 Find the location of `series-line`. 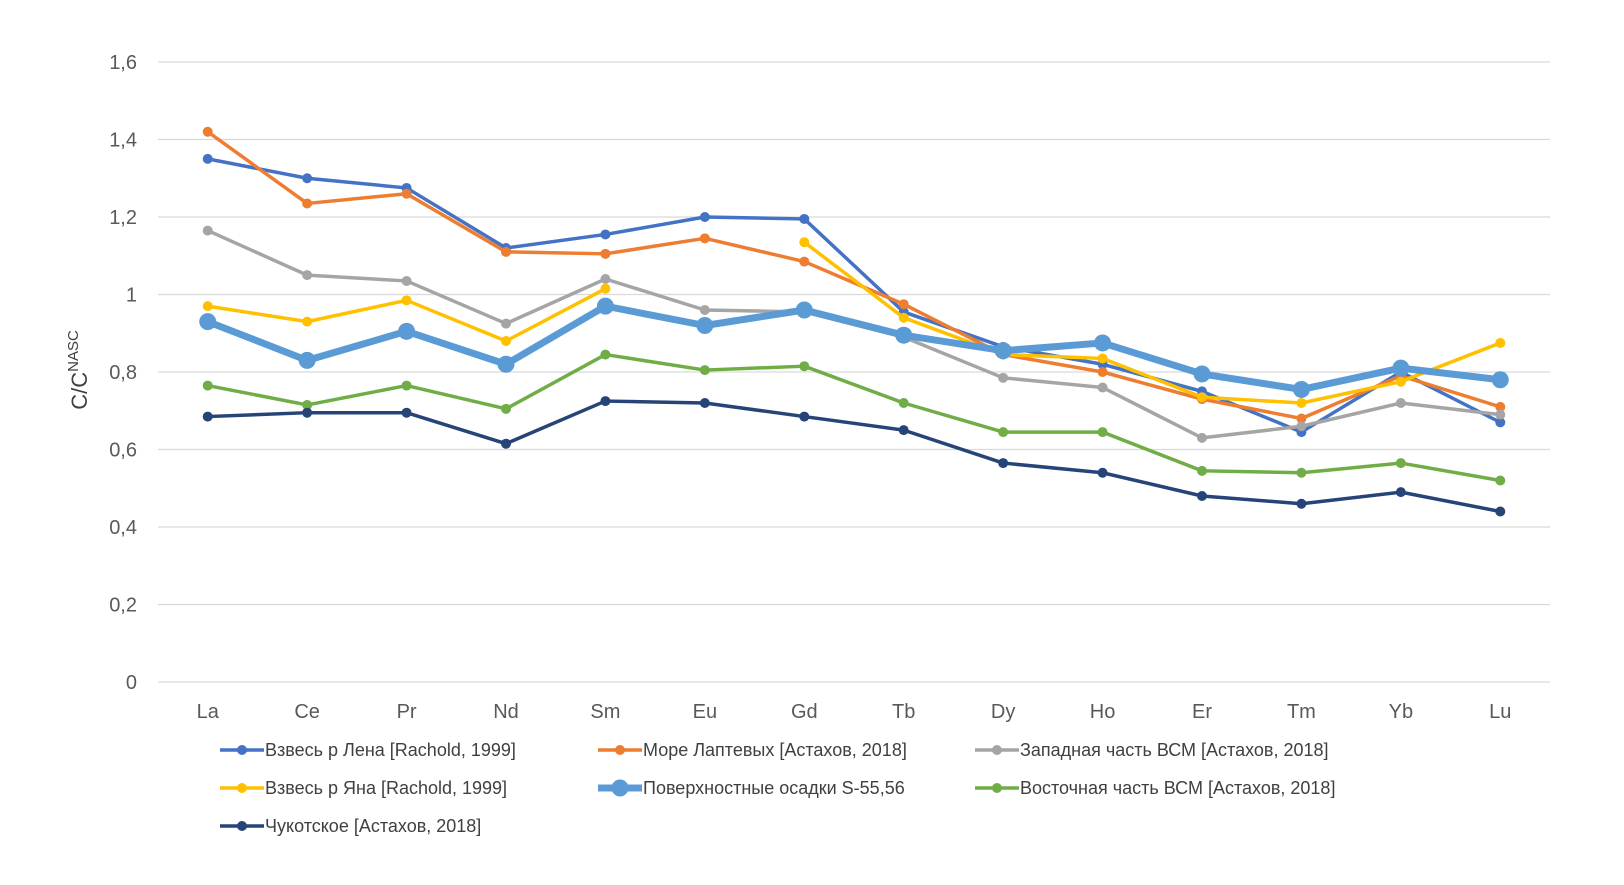

series-line is located at coordinates (854, 417).